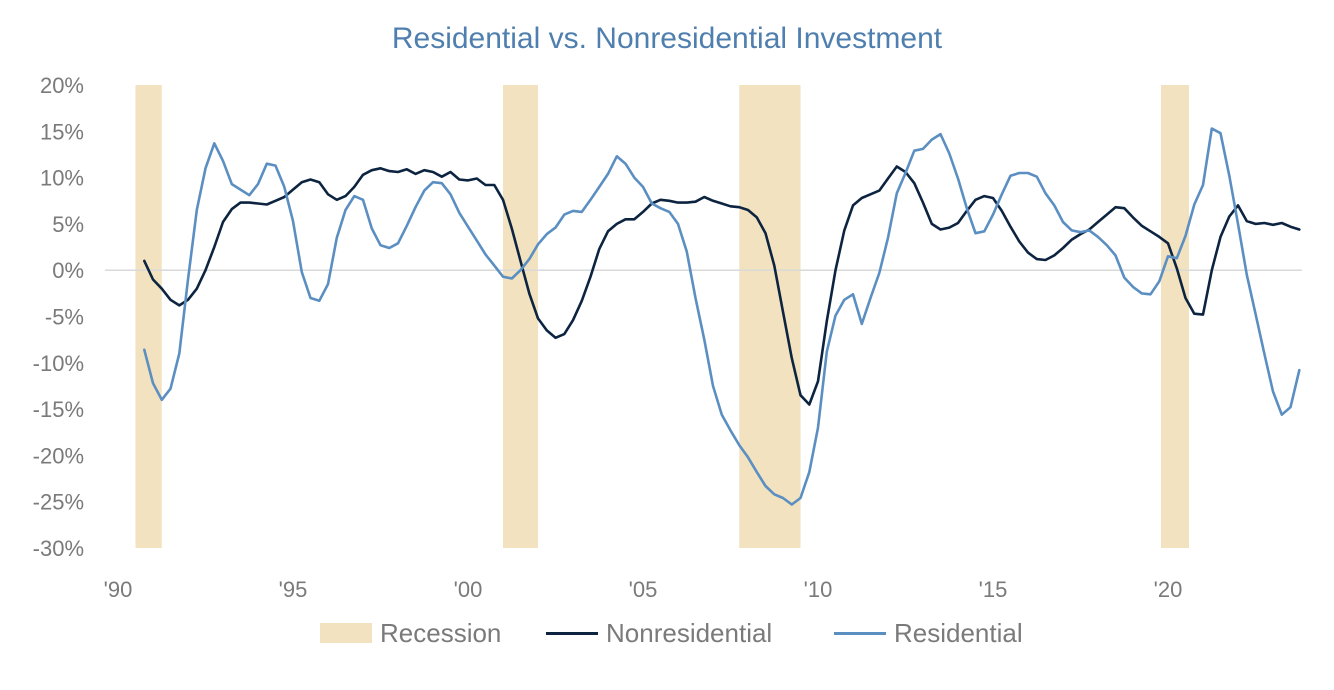 The height and width of the screenshot is (690, 1334). Describe the element at coordinates (62, 85) in the screenshot. I see `y-tick-label: 20%` at that location.